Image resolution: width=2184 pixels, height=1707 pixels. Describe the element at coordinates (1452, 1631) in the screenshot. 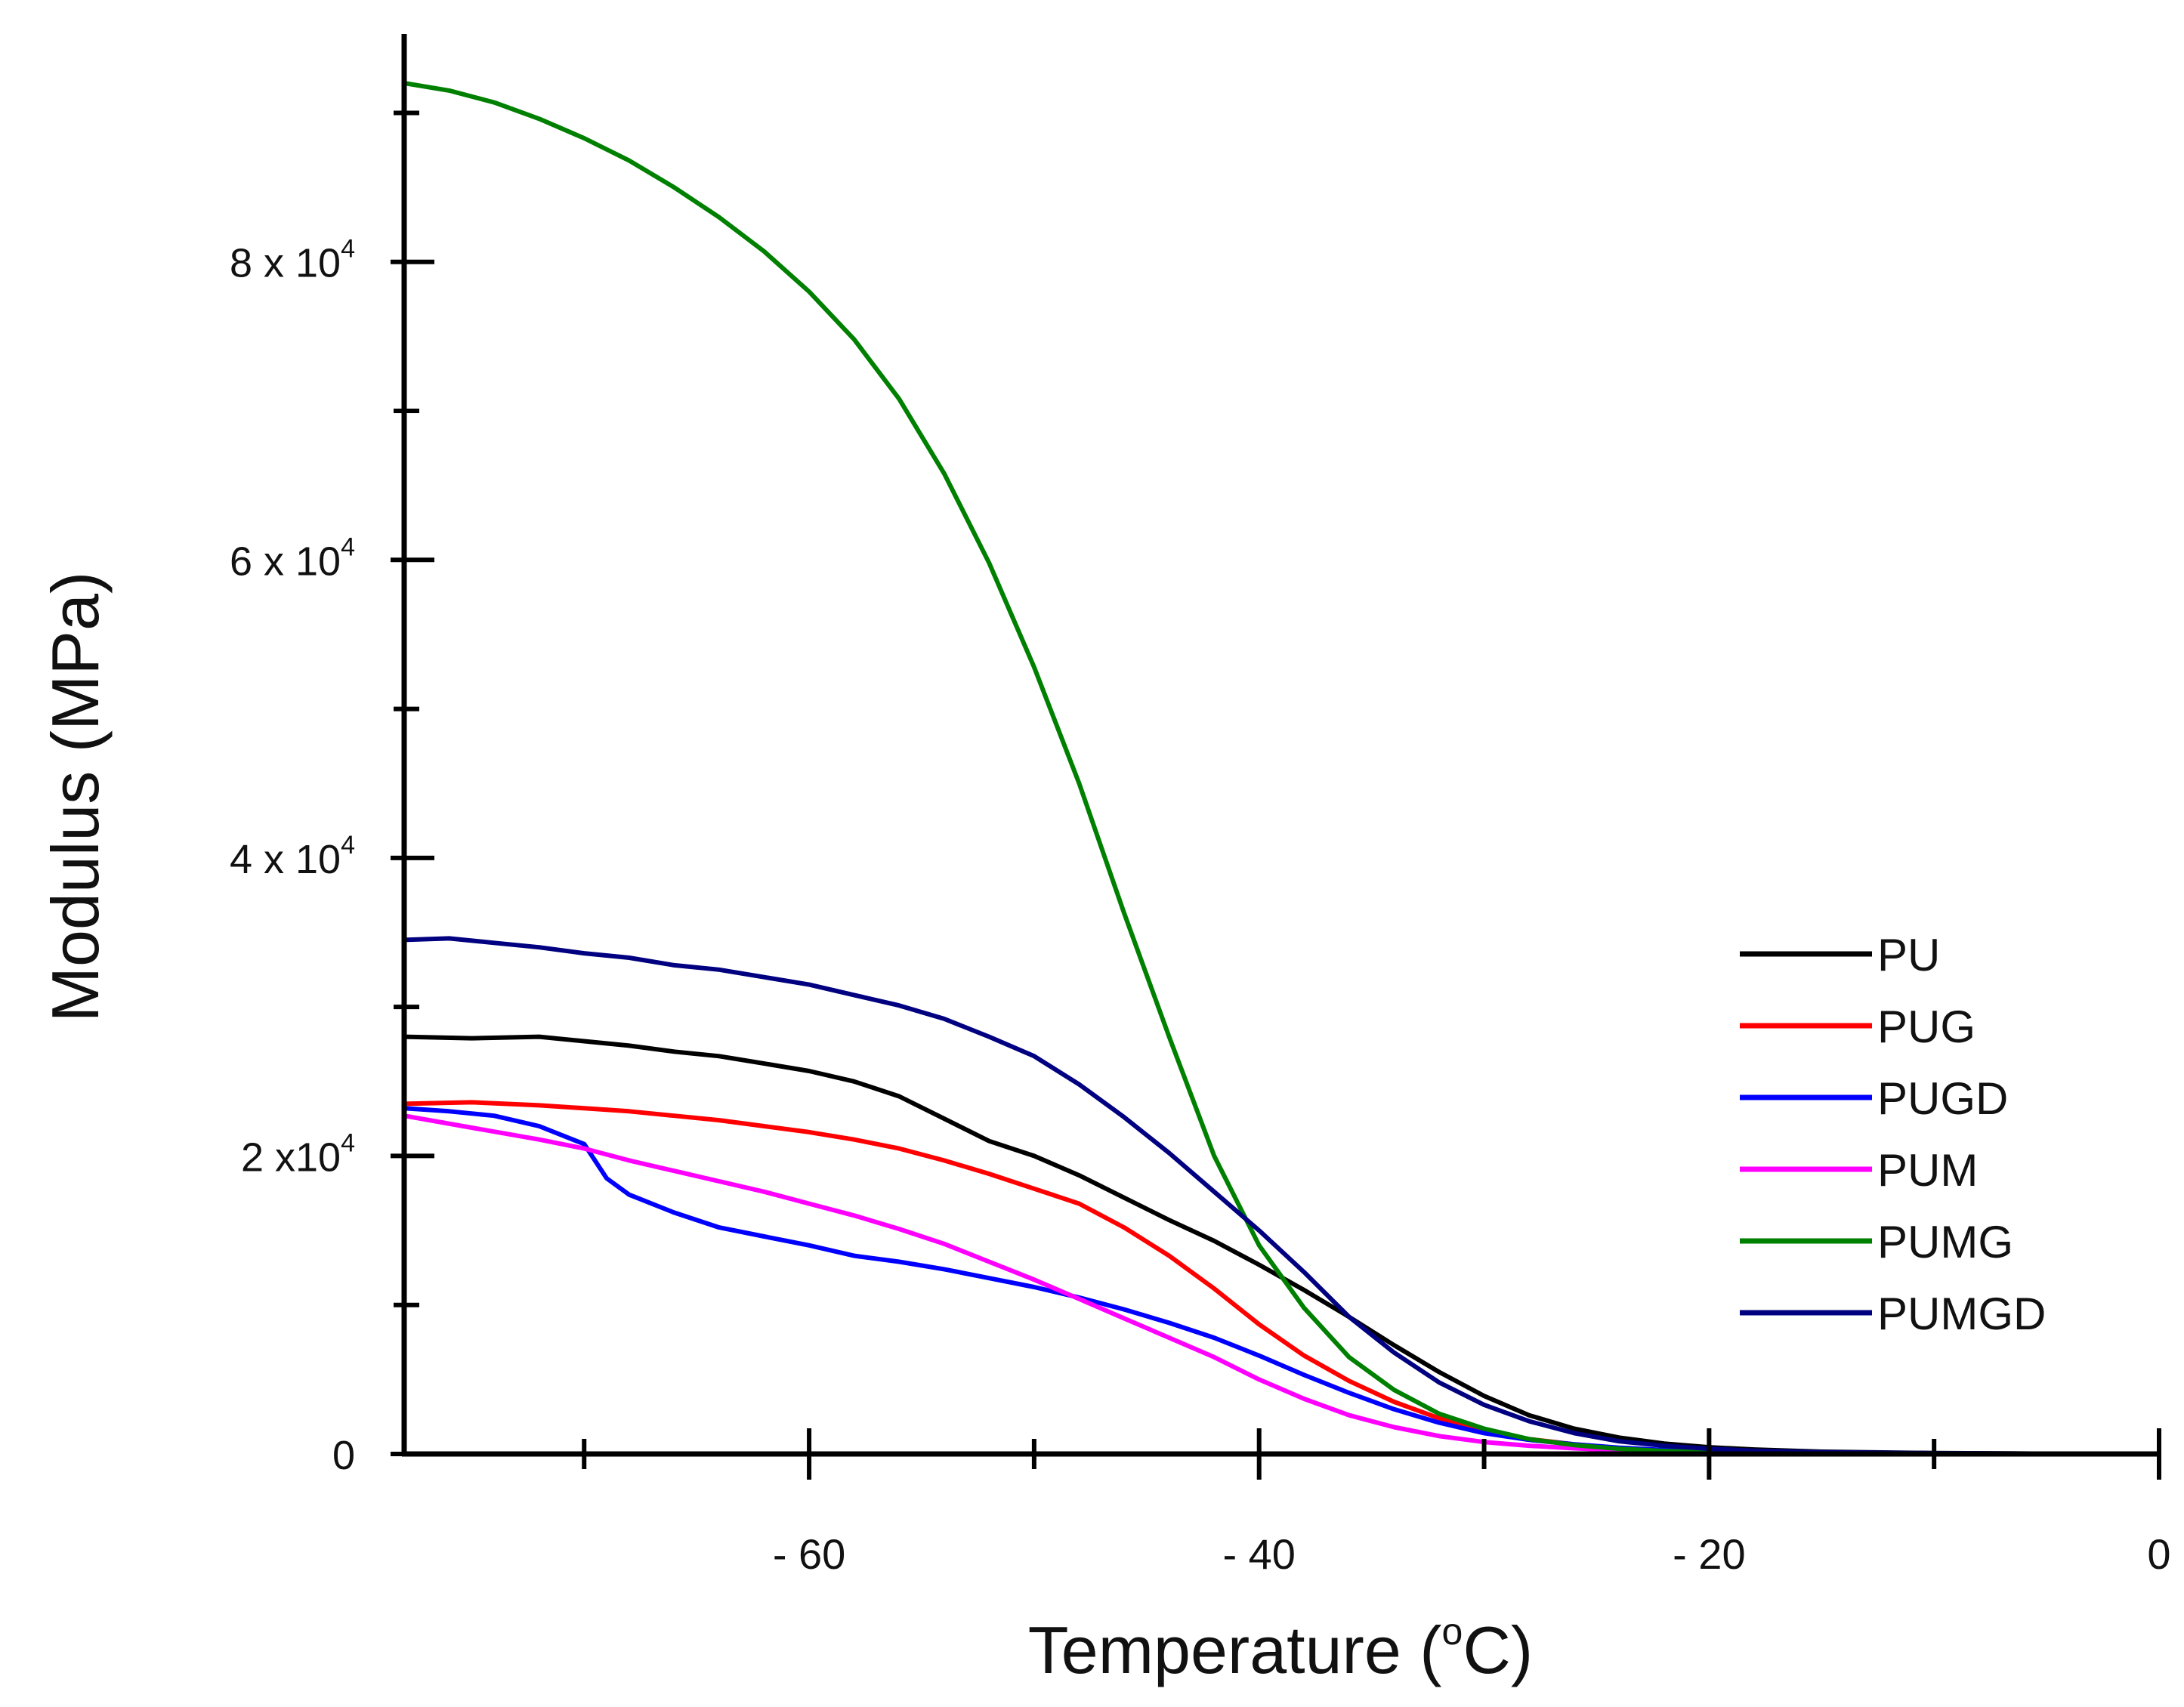

I see `x-axis-title-sup: o` at that location.